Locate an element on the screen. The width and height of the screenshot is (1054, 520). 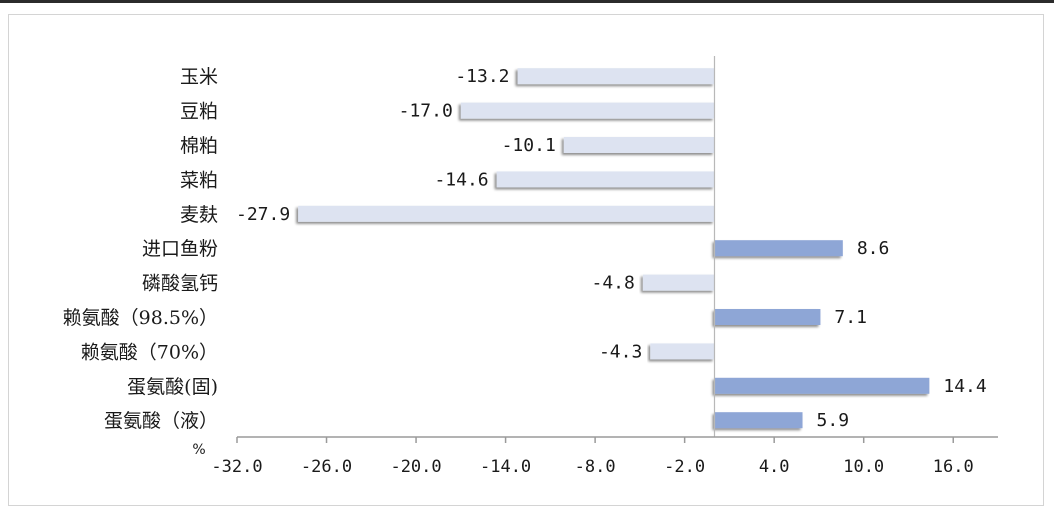
x-tick-label: -8.0 is located at coordinates (595, 467).